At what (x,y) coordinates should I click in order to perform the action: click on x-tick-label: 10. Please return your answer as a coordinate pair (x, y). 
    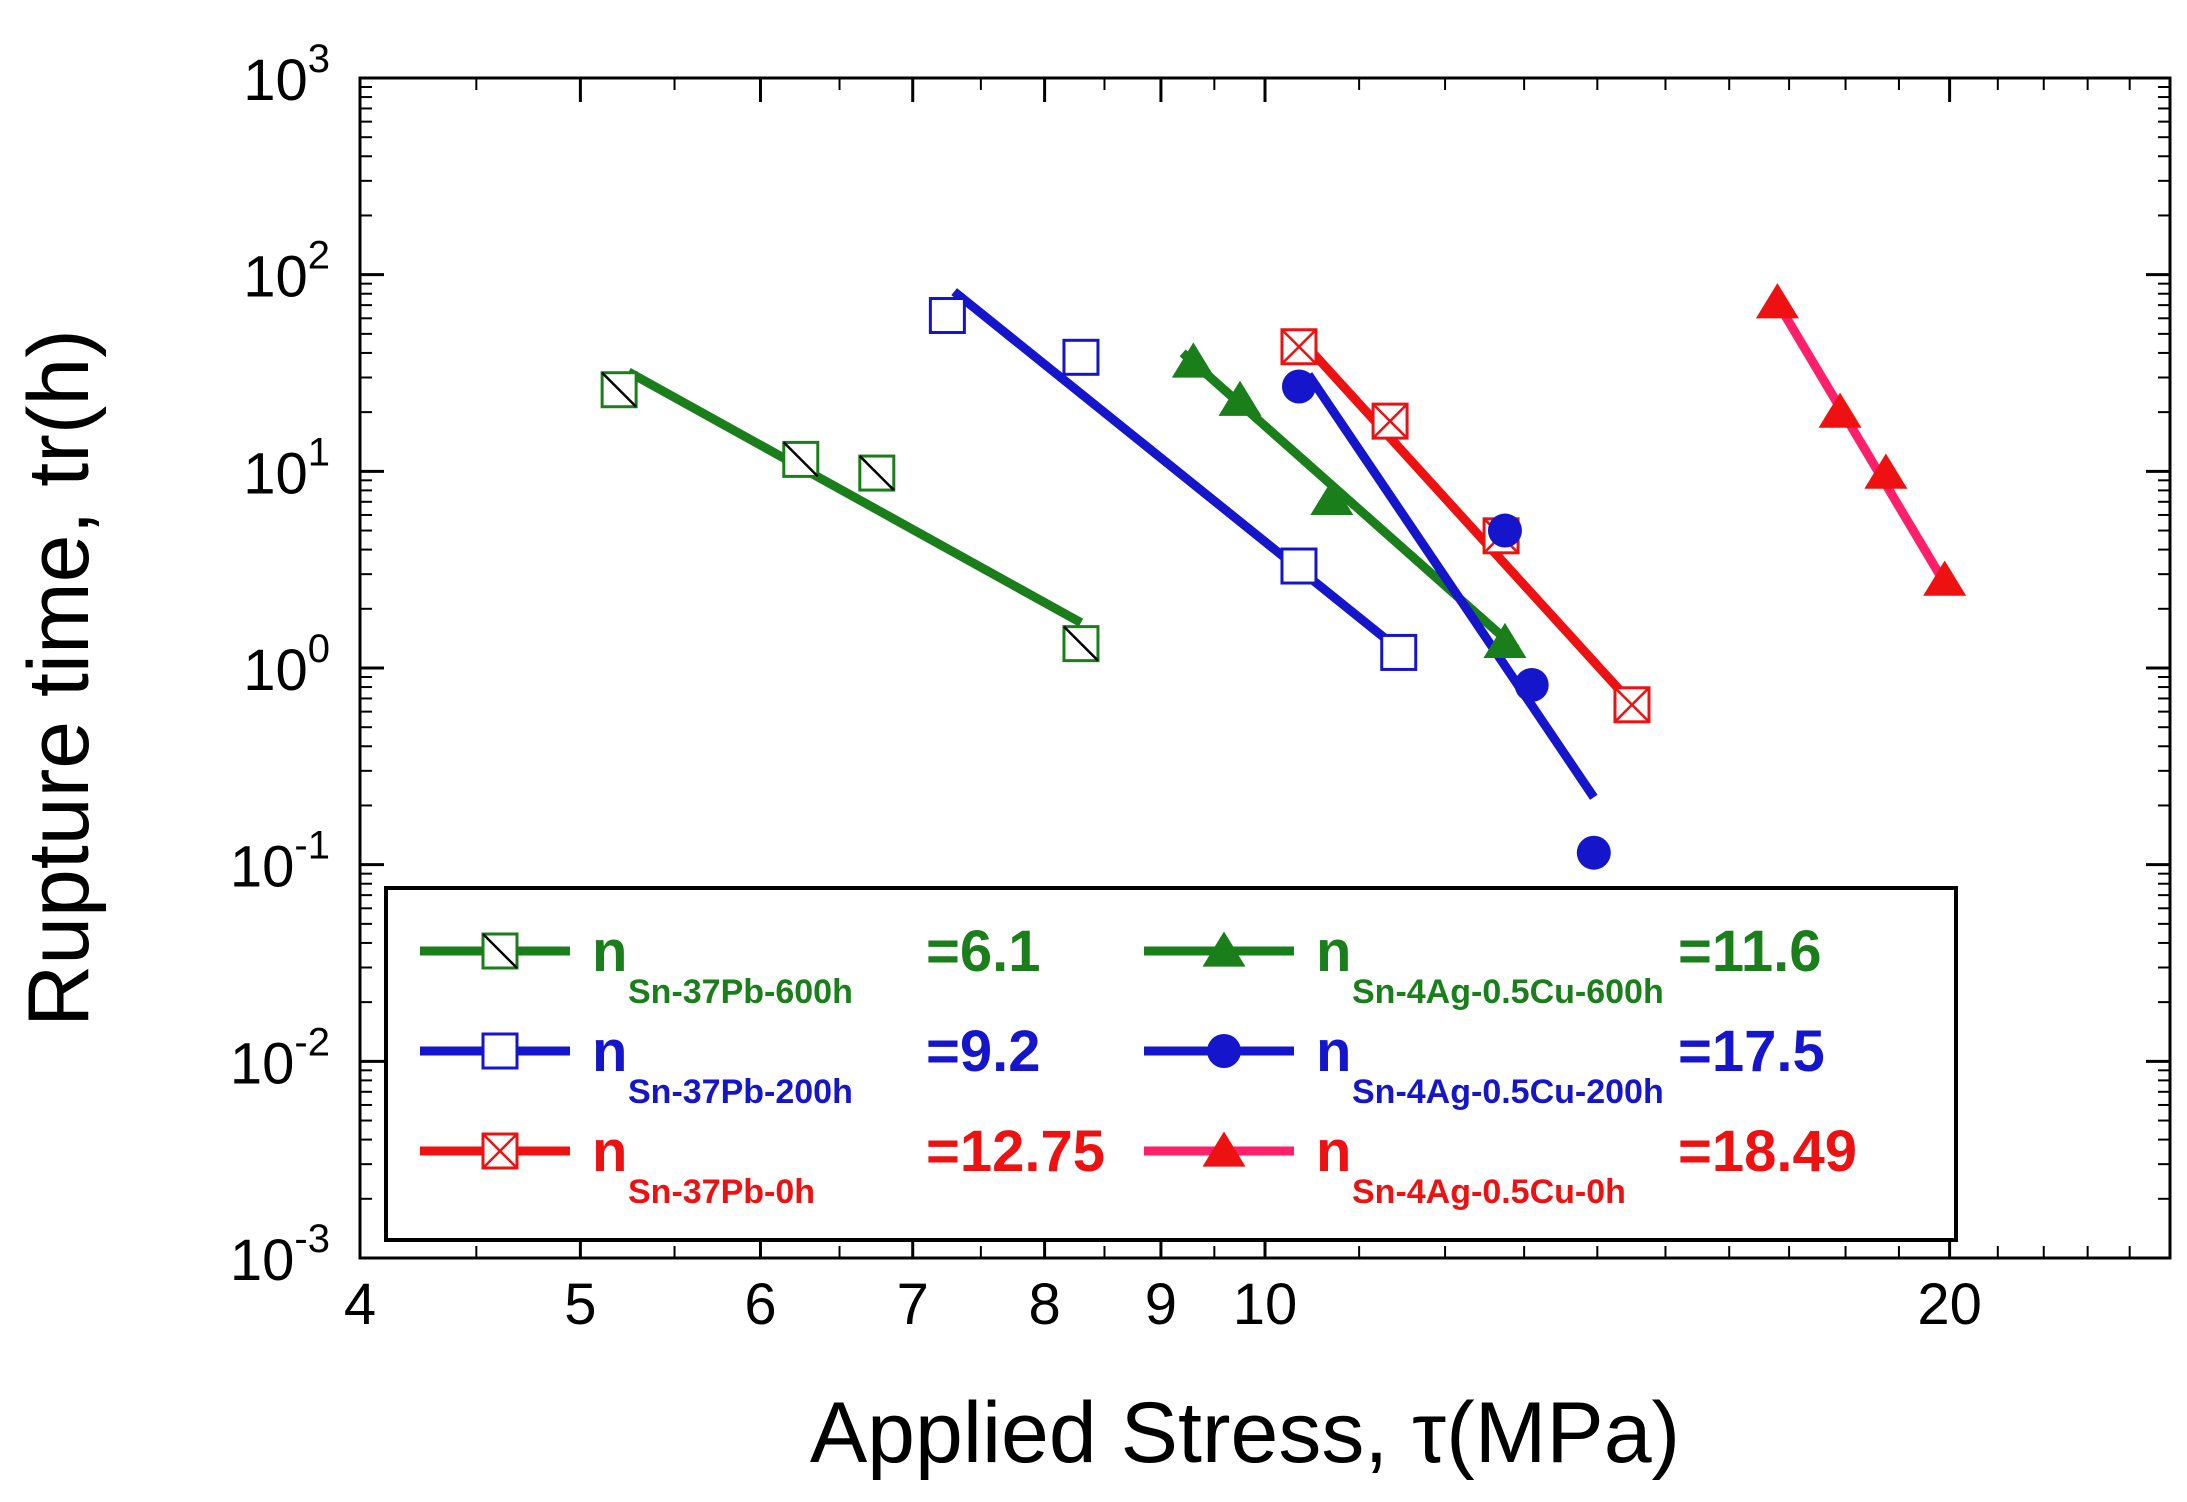
    Looking at the image, I should click on (1265, 1304).